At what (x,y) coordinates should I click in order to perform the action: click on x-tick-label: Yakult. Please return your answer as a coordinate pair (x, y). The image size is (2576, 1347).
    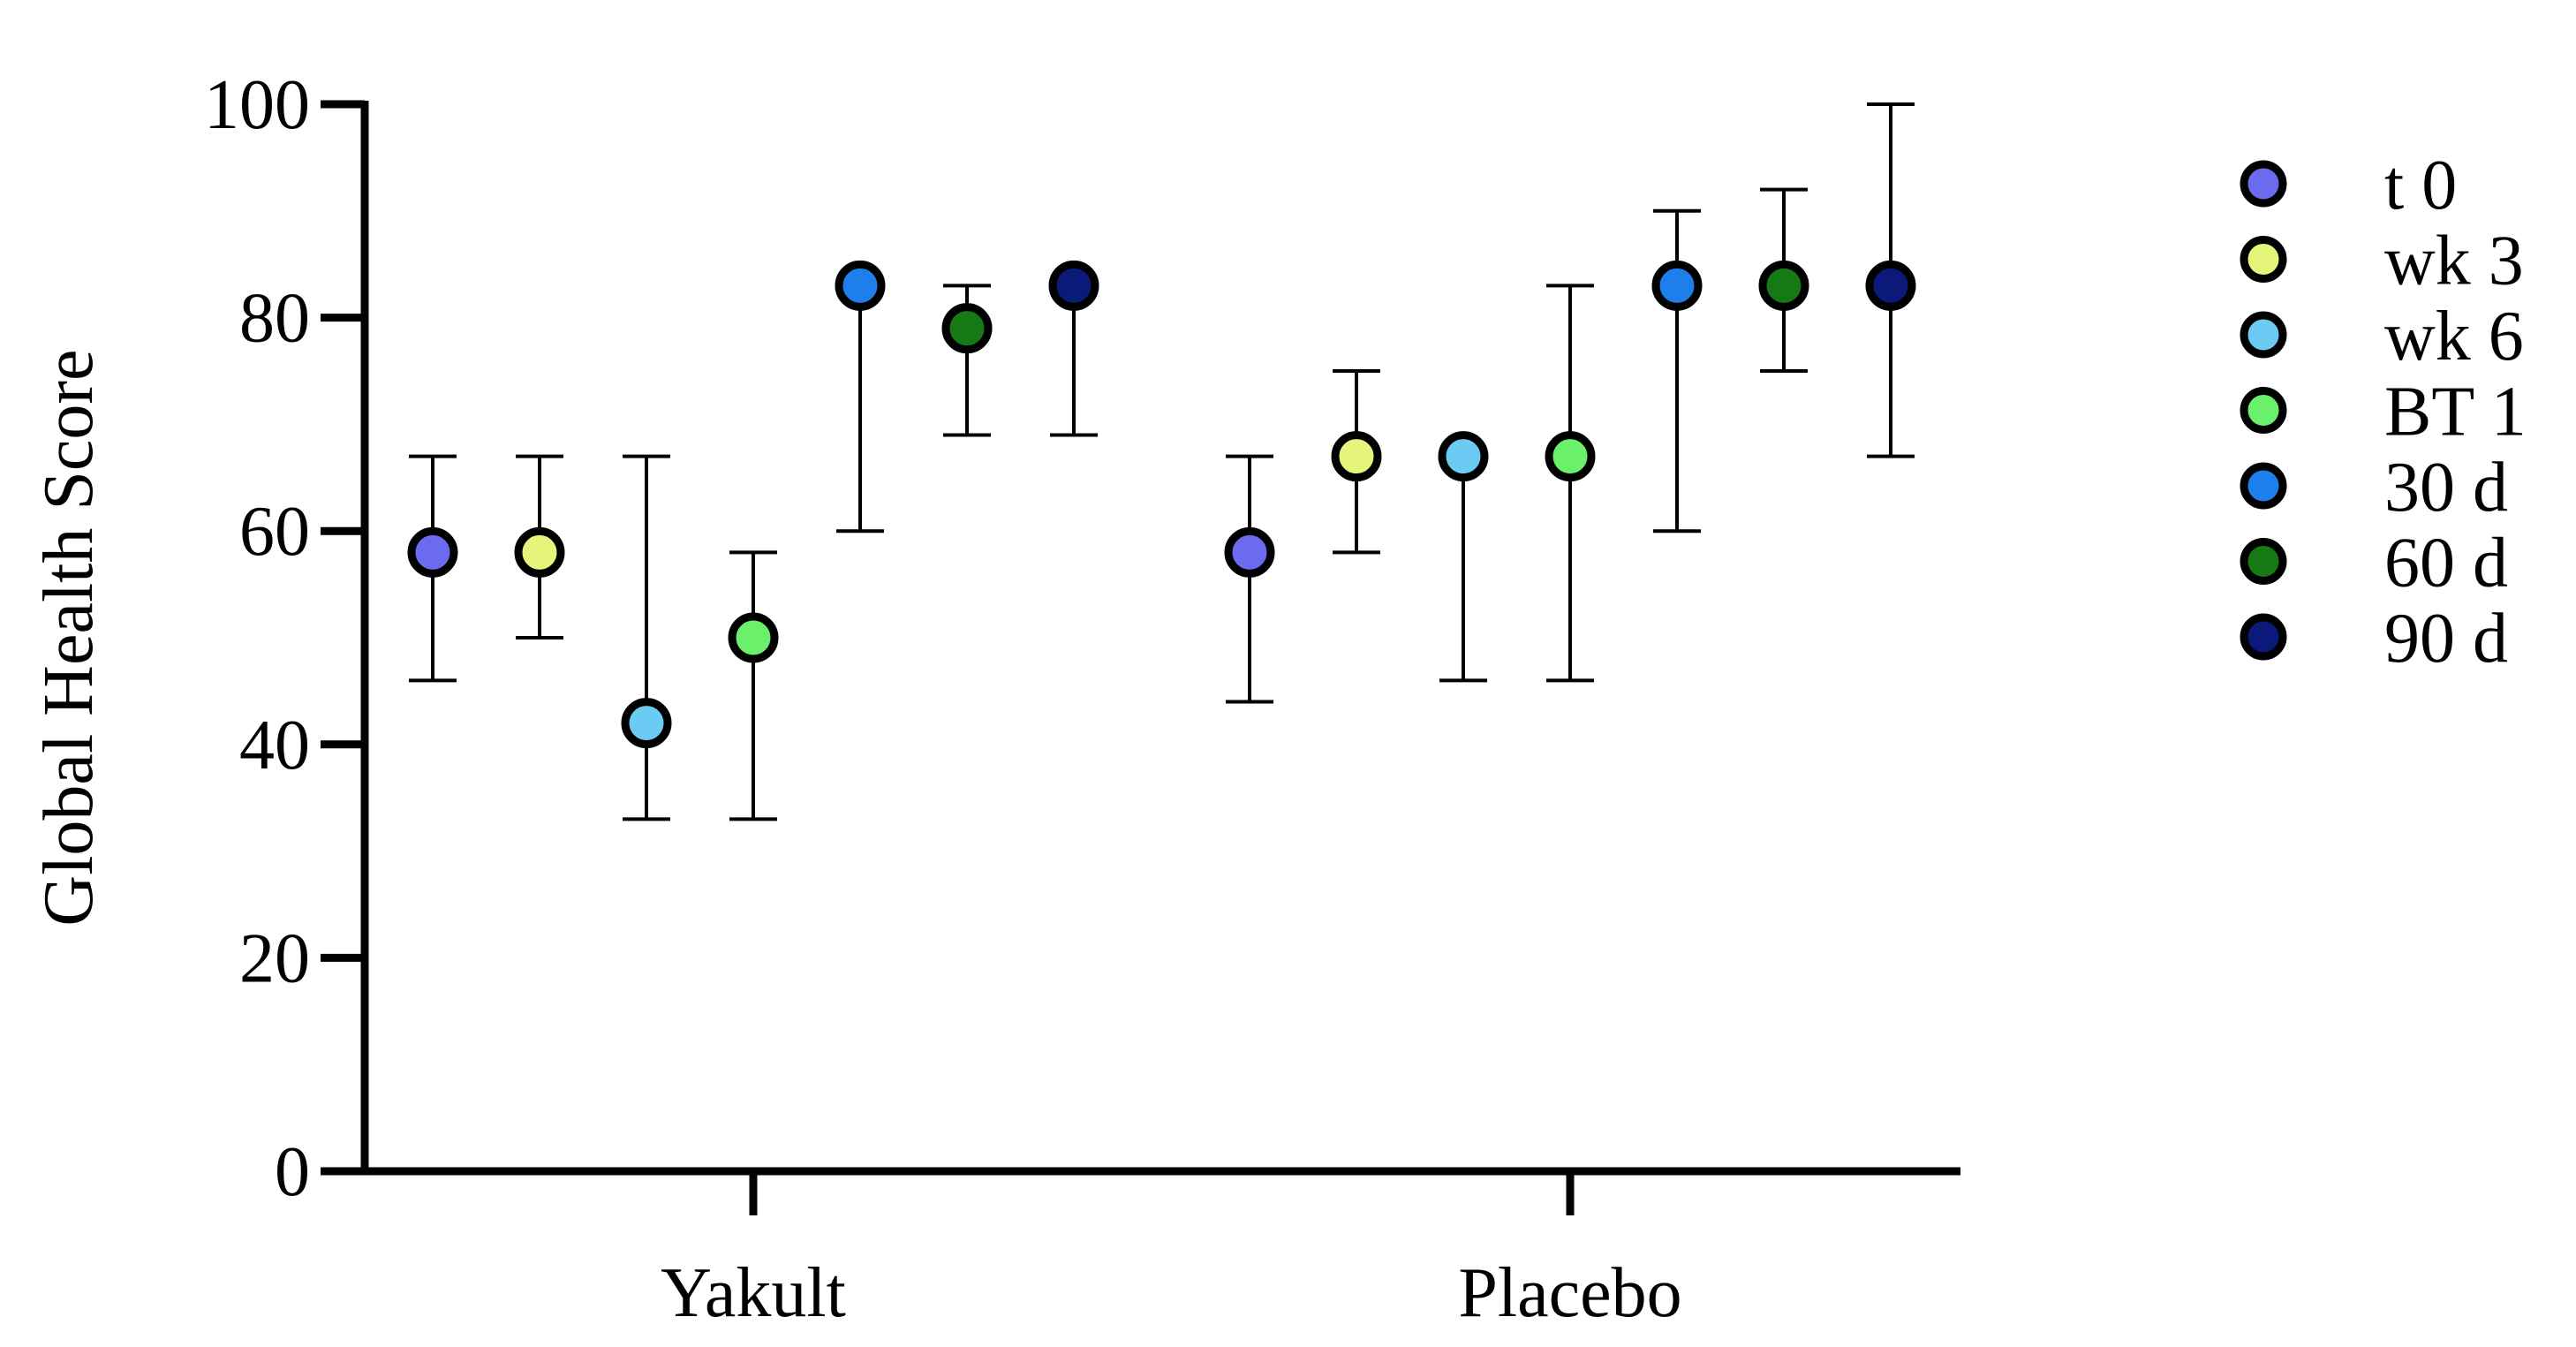
    Looking at the image, I should click on (753, 1293).